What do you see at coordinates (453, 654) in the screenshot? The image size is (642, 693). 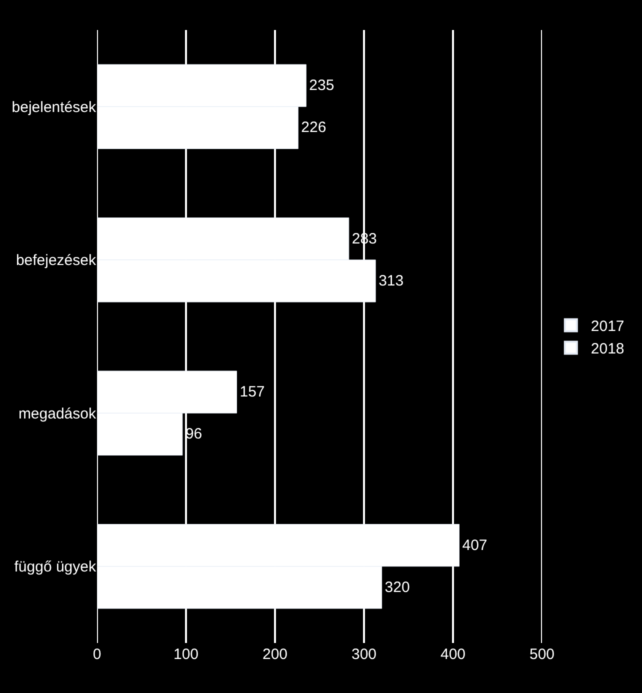 I see `x-tick-label: 400` at bounding box center [453, 654].